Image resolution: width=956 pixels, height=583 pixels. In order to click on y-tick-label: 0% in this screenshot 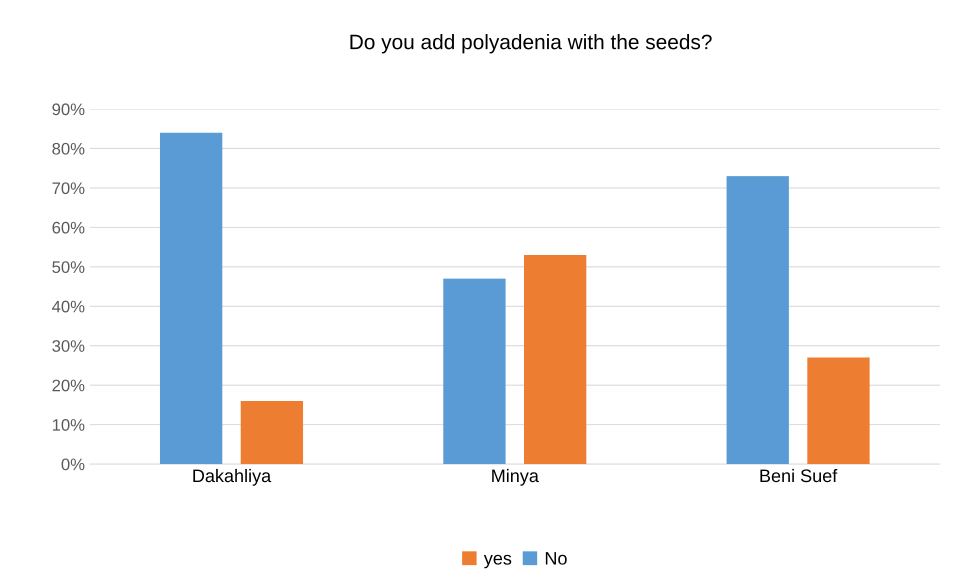, I will do `click(73, 464)`.